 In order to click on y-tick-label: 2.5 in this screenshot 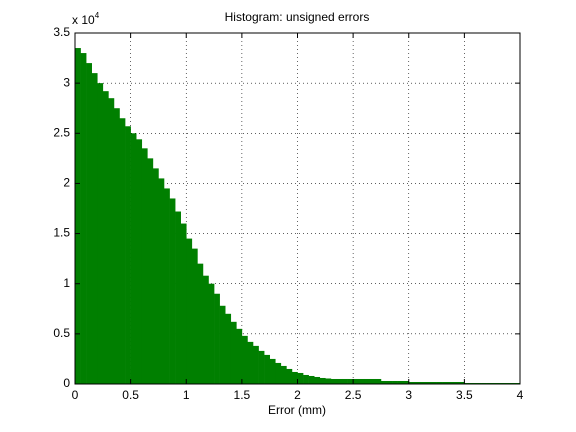, I will do `click(61, 132)`.